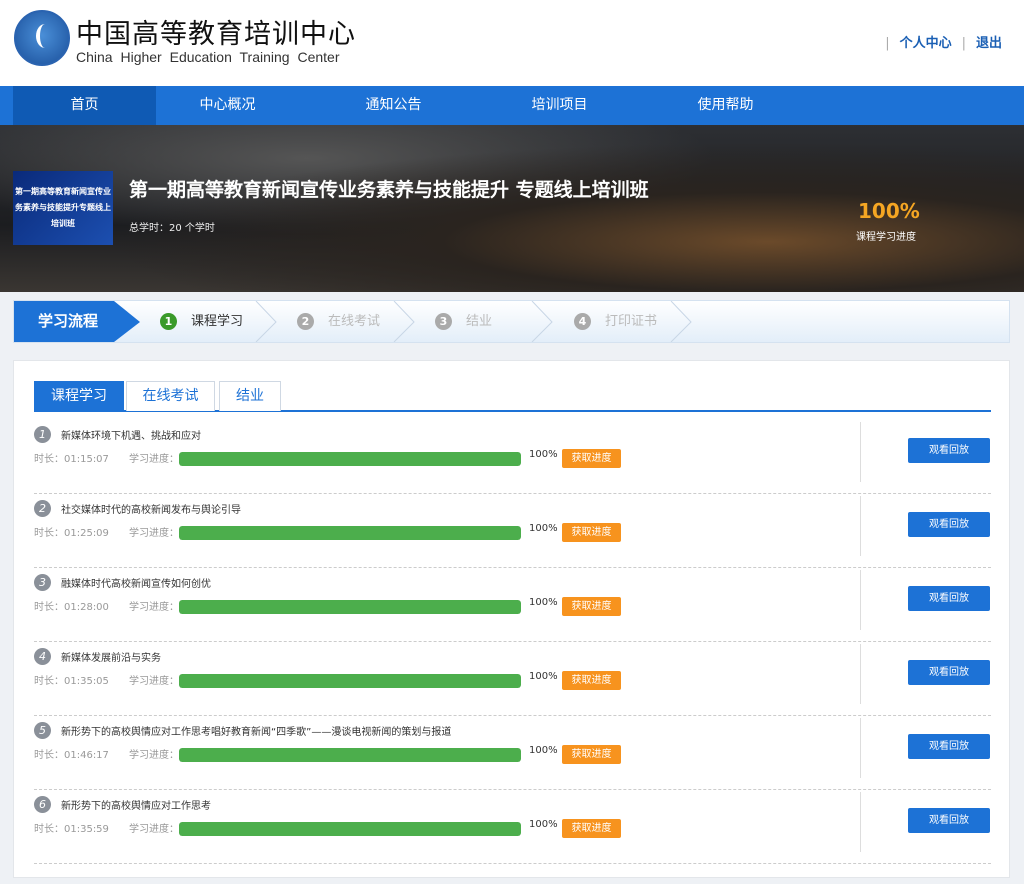 The height and width of the screenshot is (884, 1024). I want to click on nav-notices: 通知公告, so click(393, 105).